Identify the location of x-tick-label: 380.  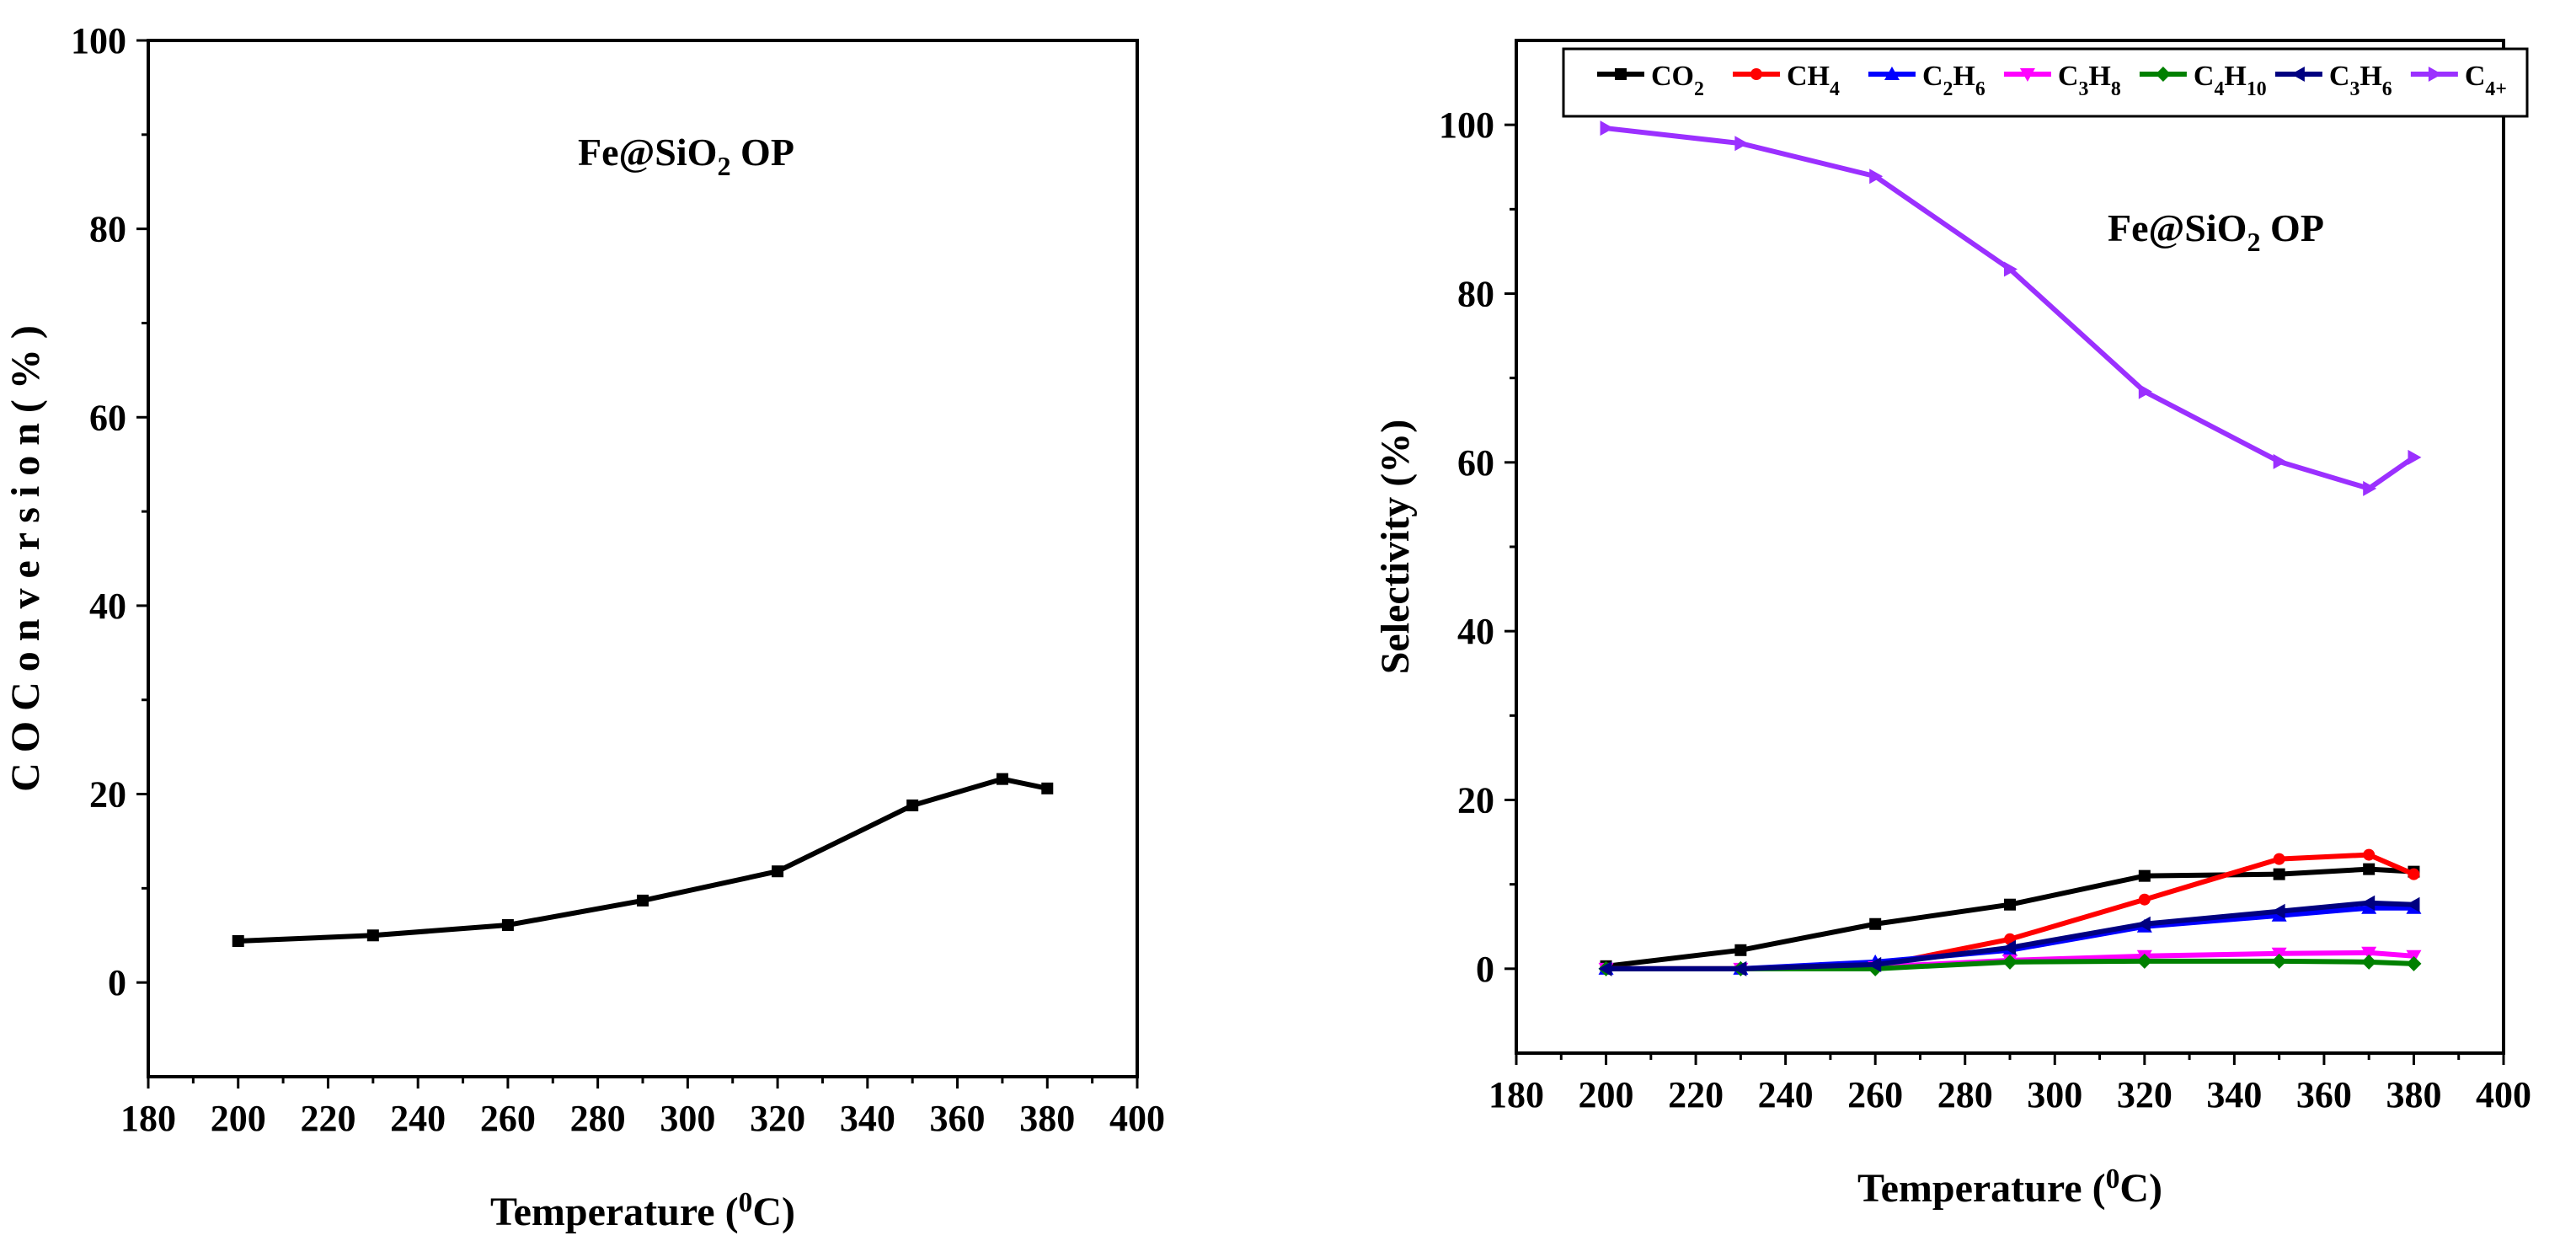
(2413, 1094).